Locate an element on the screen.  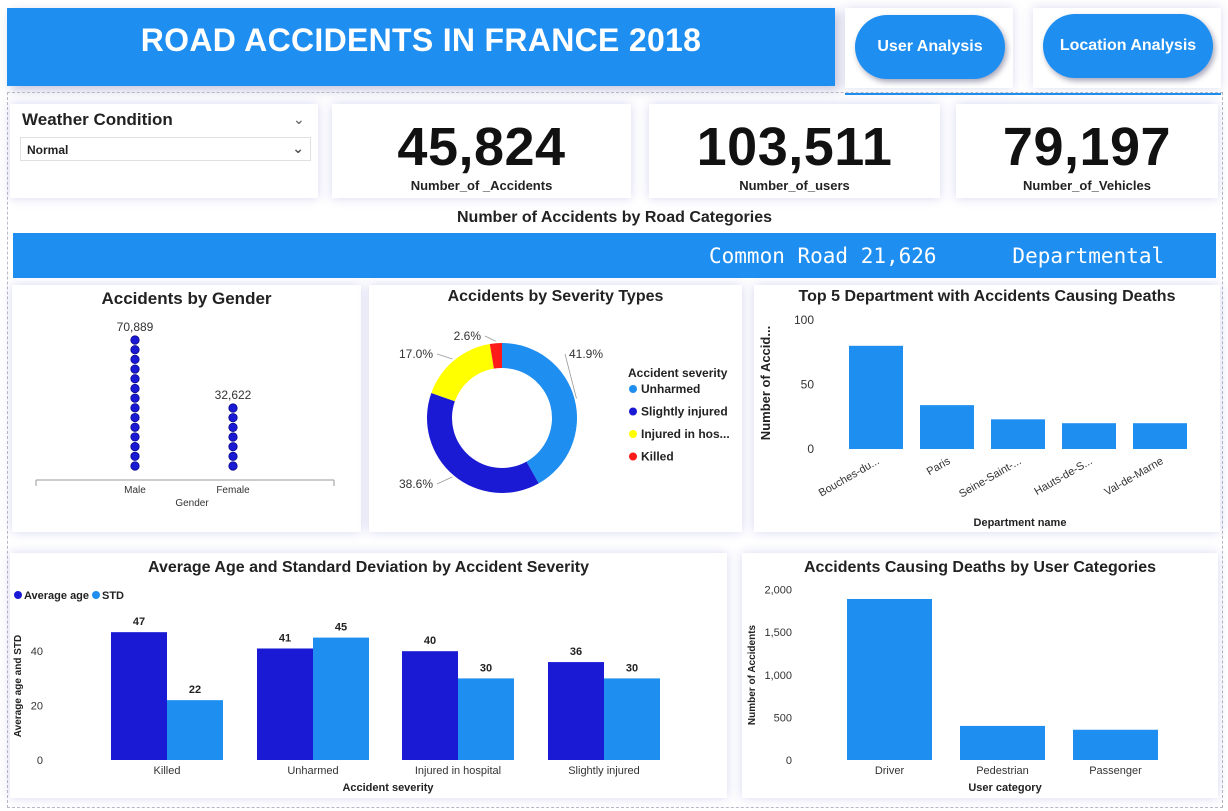
header-divider is located at coordinates (1033, 94).